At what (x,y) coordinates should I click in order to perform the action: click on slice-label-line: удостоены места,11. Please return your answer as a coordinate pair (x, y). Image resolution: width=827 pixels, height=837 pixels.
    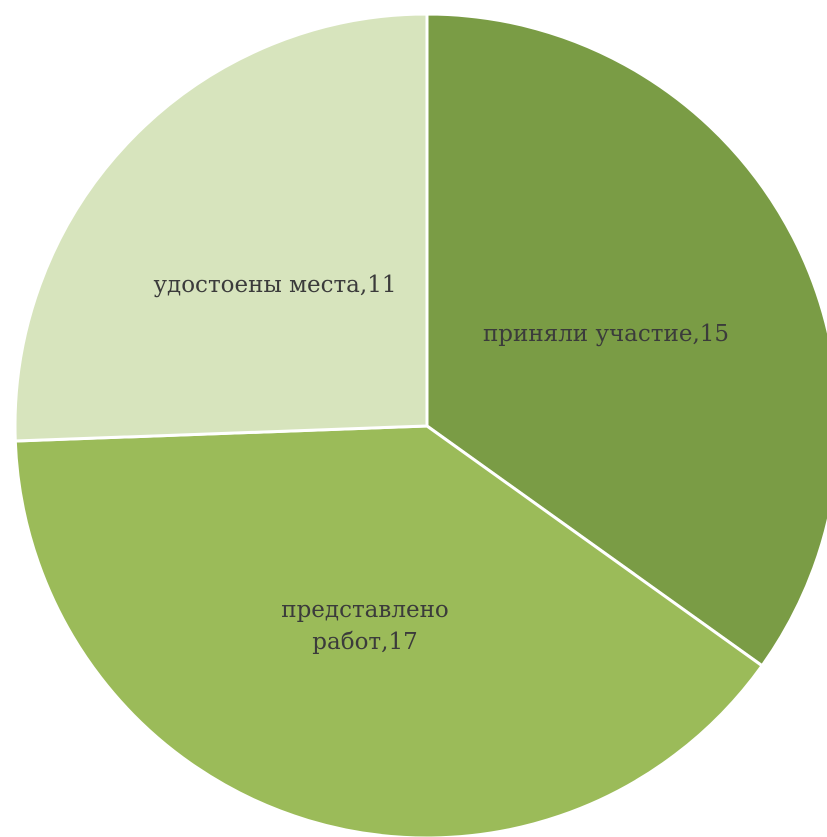
    Looking at the image, I should click on (275, 285).